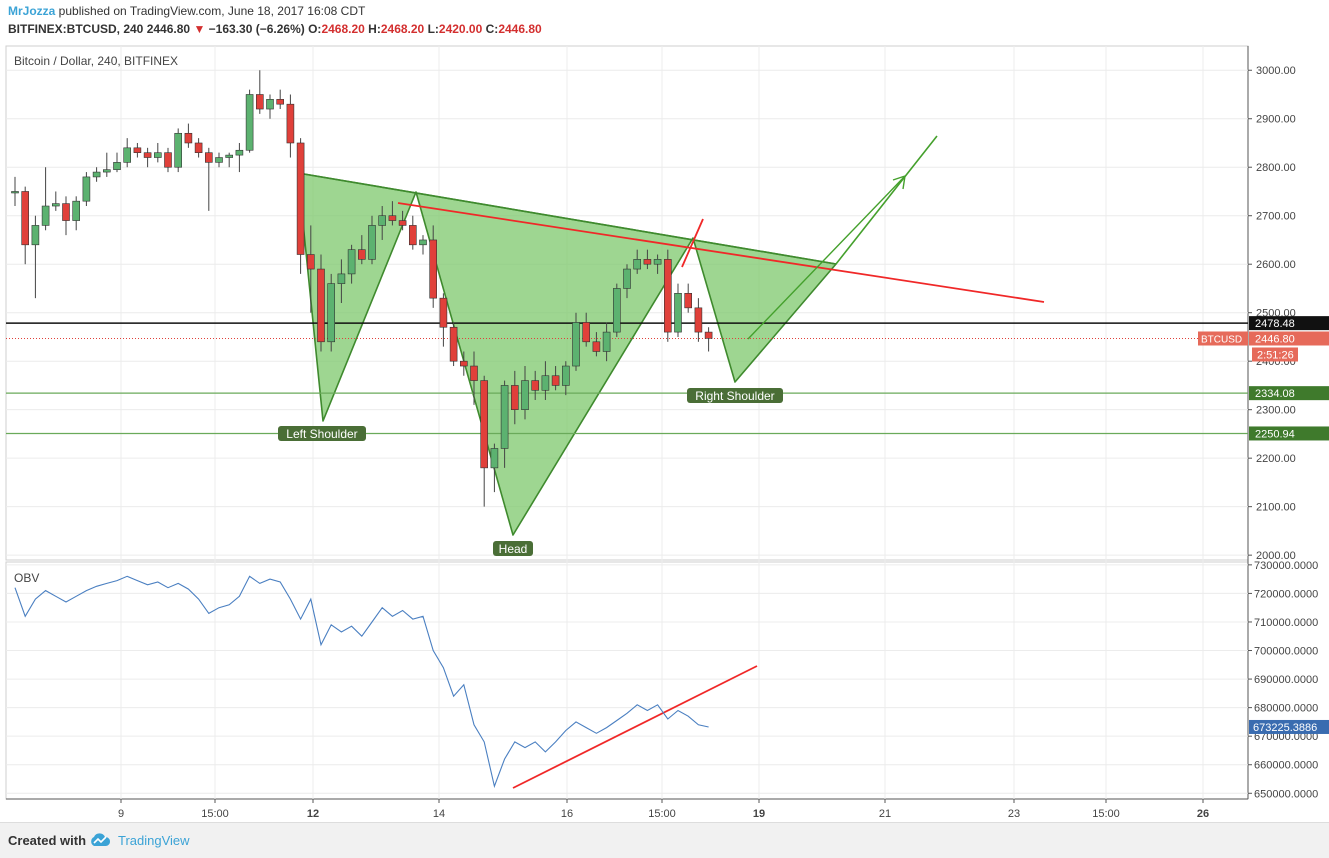 This screenshot has width=1329, height=858. I want to click on created-with-label: Created with, so click(47, 840).